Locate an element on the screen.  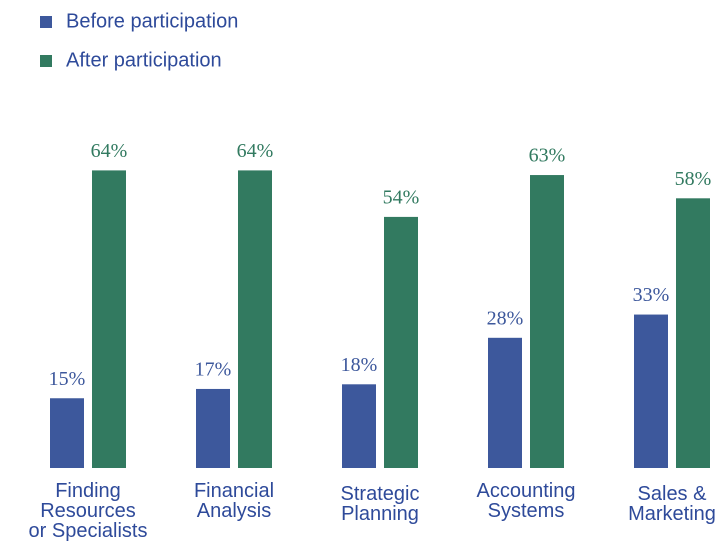
x-tick-label: Accounting Systems is located at coordinates (526, 501).